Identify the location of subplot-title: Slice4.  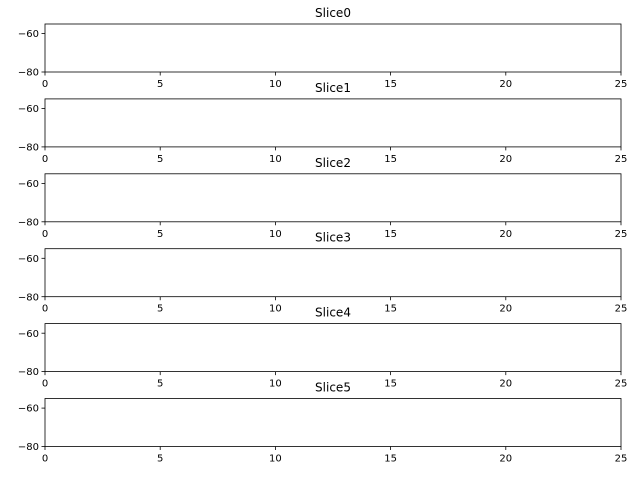
(333, 313).